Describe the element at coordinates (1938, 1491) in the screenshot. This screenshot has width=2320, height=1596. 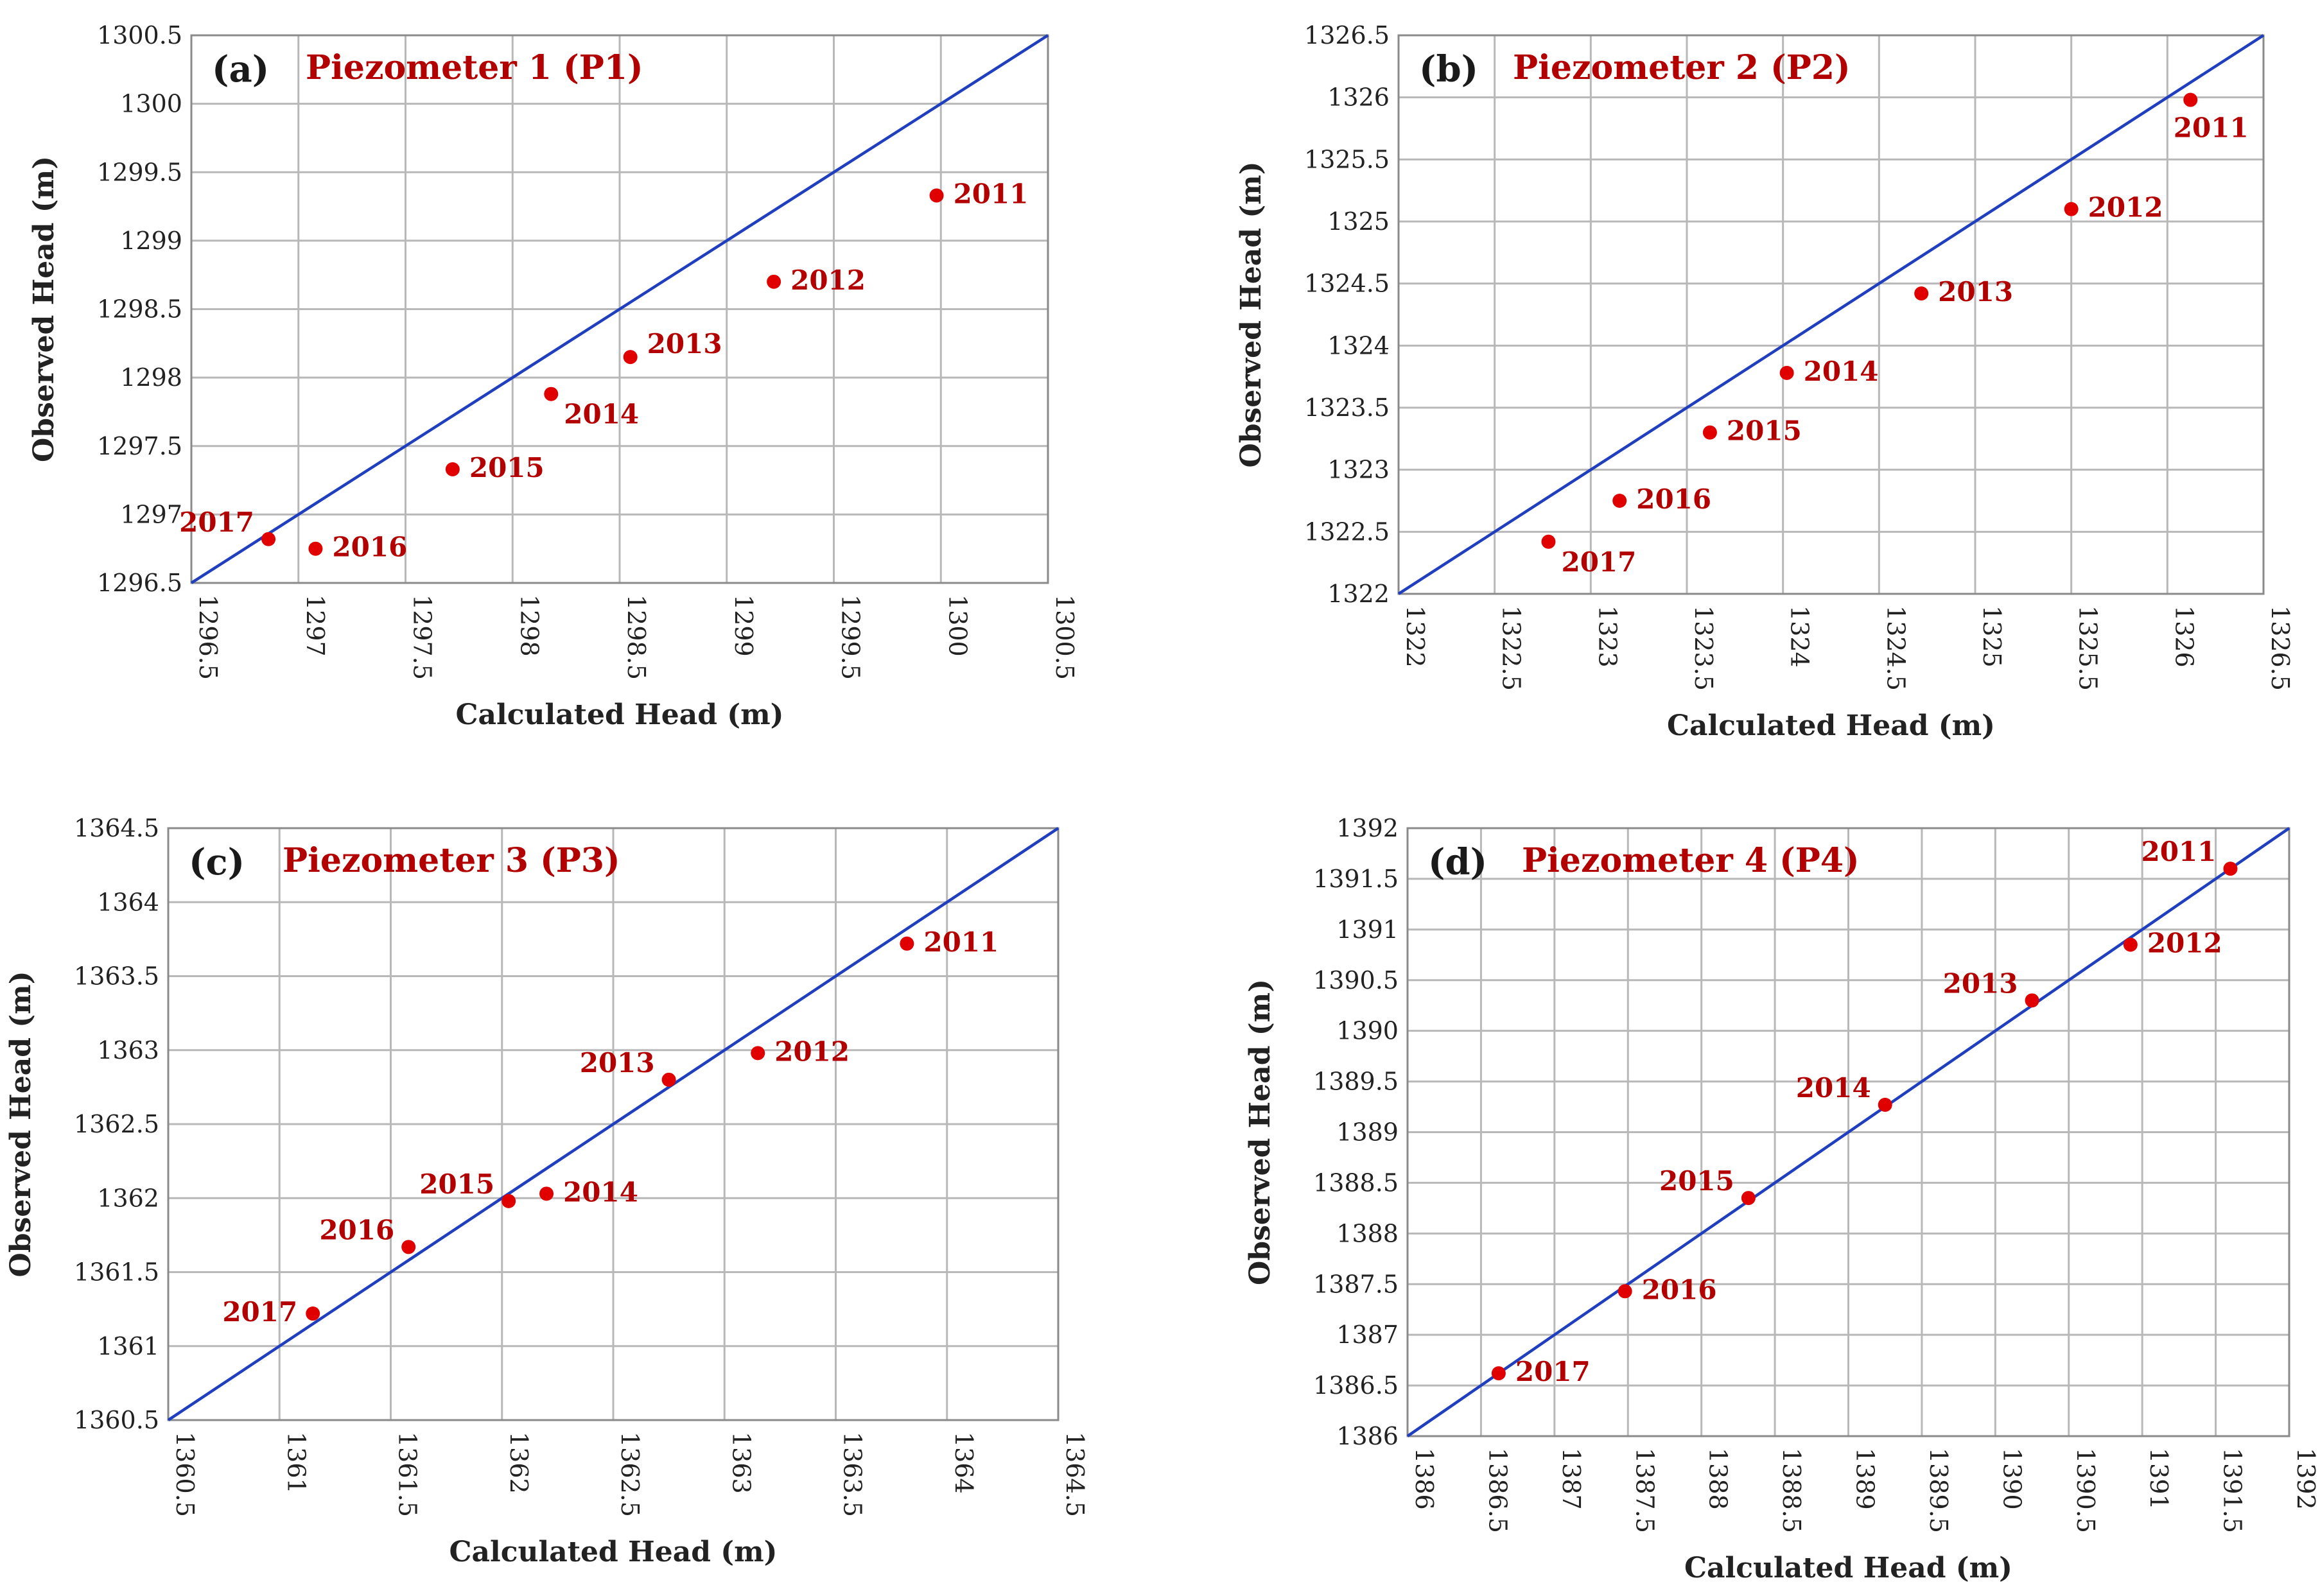
I see `x-tick-label: 1389.5` at that location.